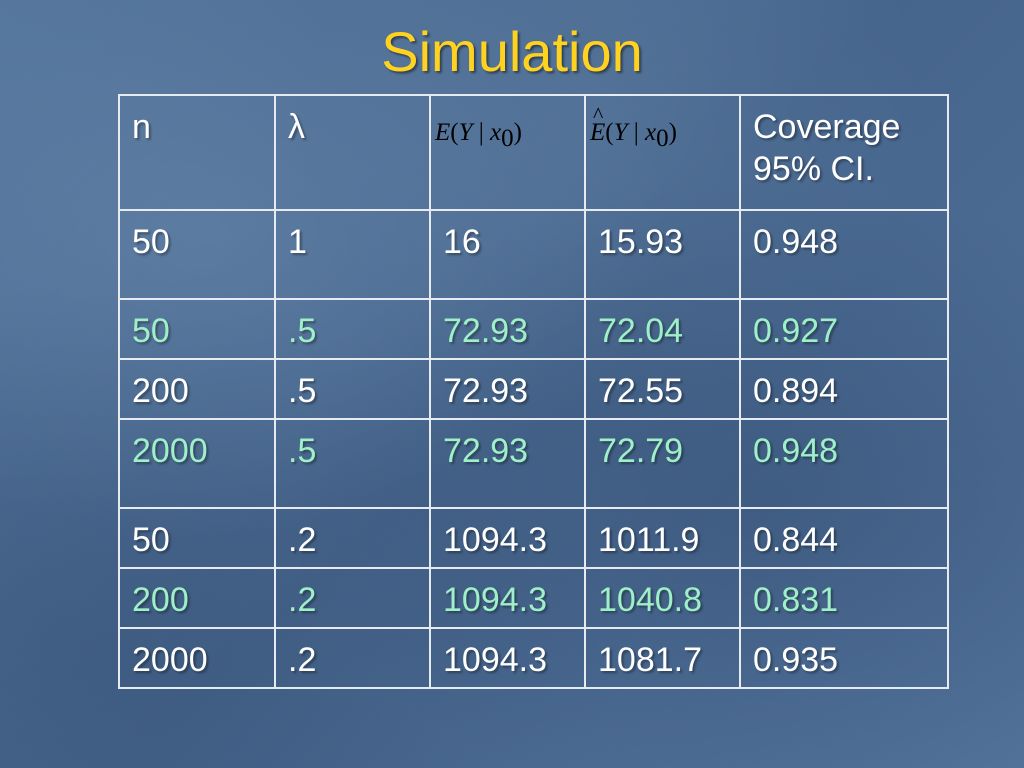 The height and width of the screenshot is (768, 1024). I want to click on slide-title: Simulation, so click(512, 51).